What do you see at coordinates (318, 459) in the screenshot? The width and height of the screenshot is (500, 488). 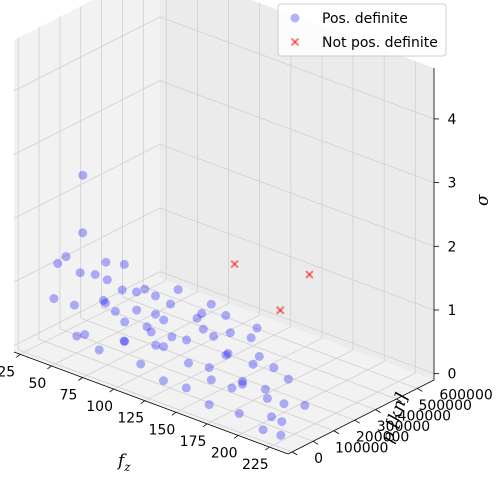 I see `y-tick-label: 0` at bounding box center [318, 459].